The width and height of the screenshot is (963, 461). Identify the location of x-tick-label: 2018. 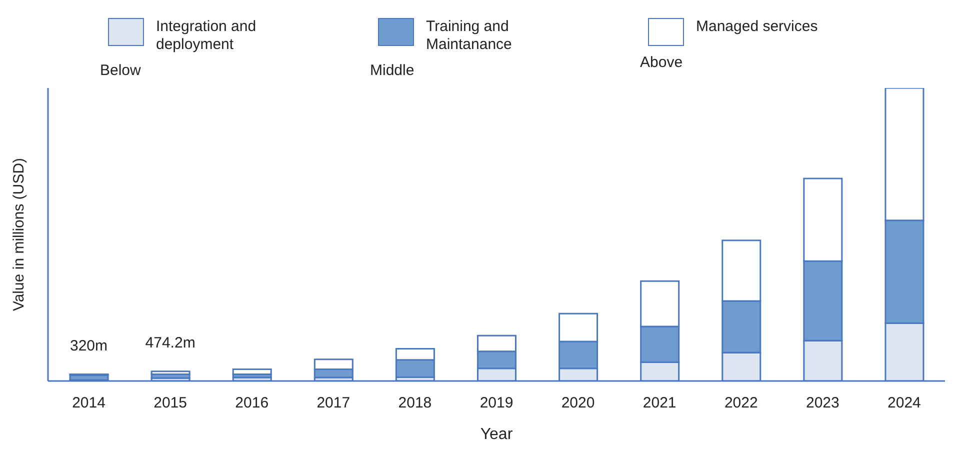
(415, 403).